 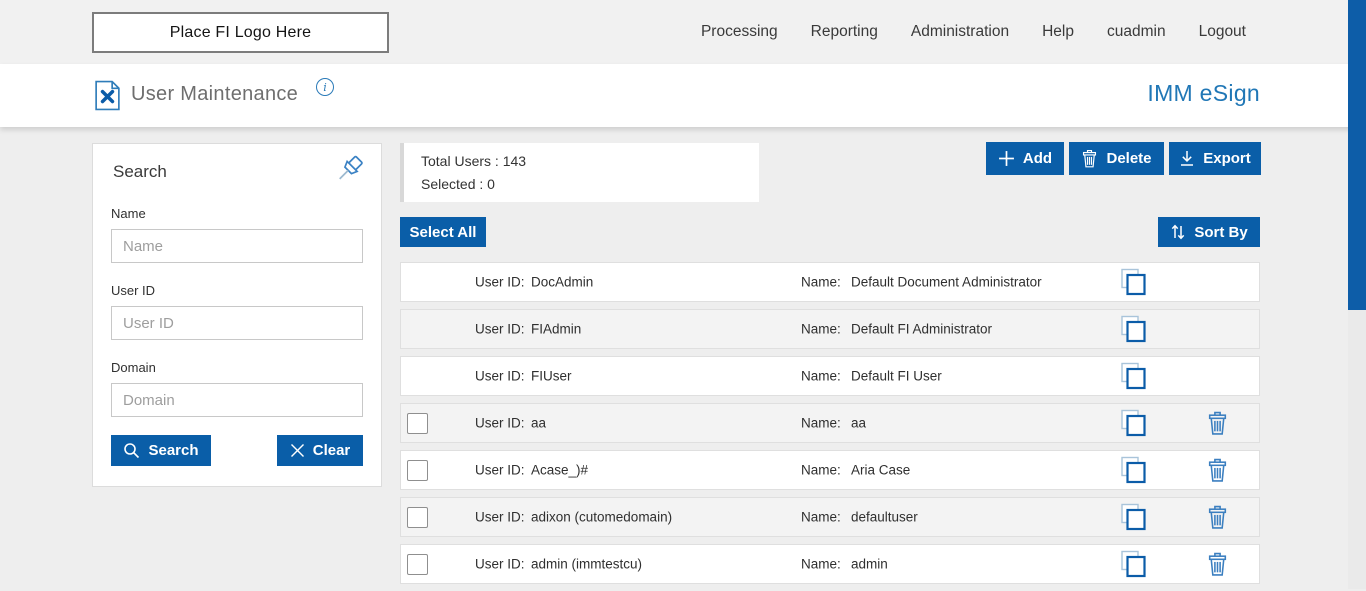 I want to click on export-button-label: Export, so click(x=1227, y=158).